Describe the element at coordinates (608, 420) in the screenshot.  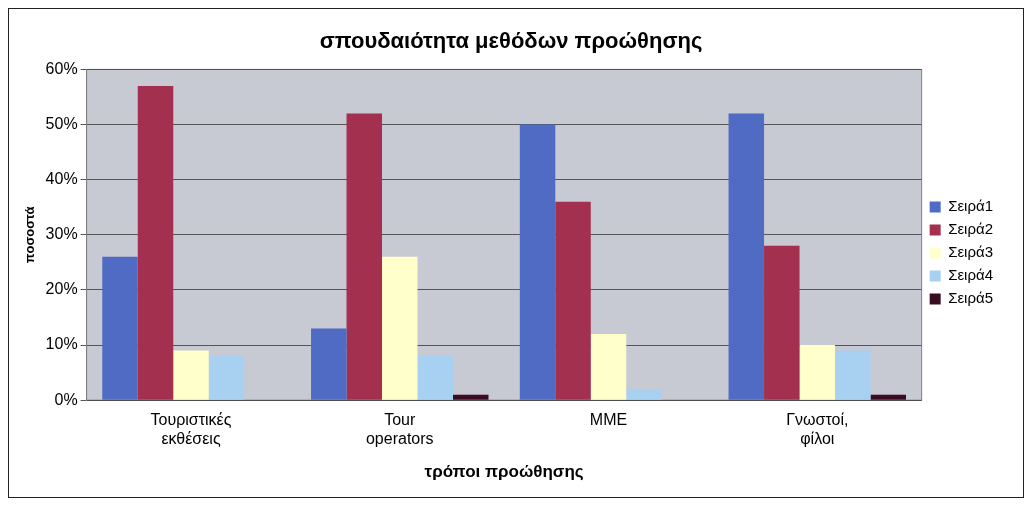
I see `x-tick-label: ΜΜΕ` at that location.